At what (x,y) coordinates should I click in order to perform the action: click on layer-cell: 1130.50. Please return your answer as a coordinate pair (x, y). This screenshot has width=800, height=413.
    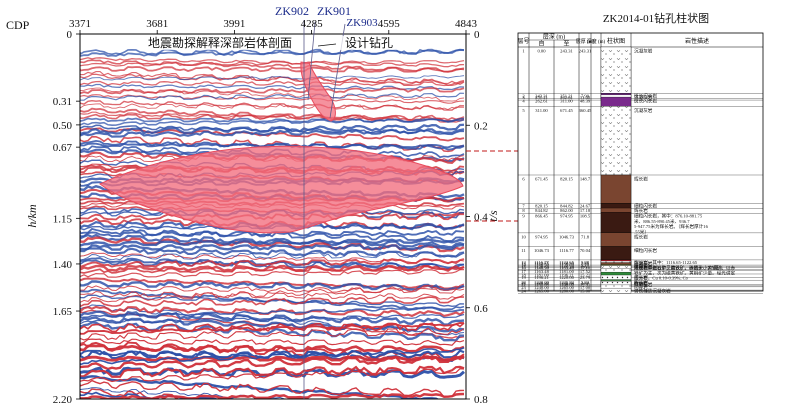
    Looking at the image, I should click on (541, 265).